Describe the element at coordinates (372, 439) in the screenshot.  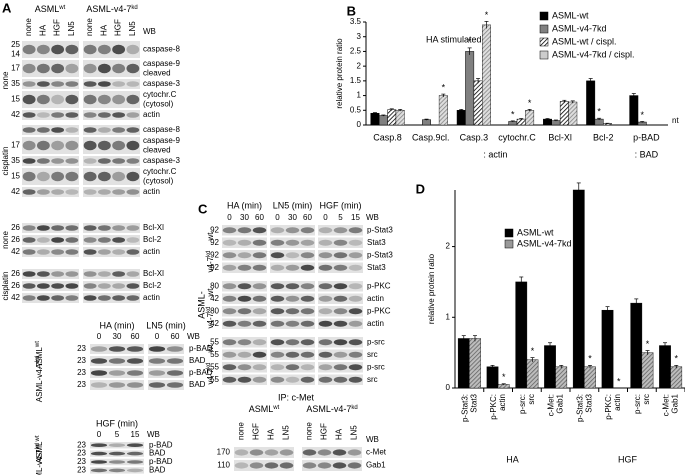
I see `wb-label: WB` at that location.